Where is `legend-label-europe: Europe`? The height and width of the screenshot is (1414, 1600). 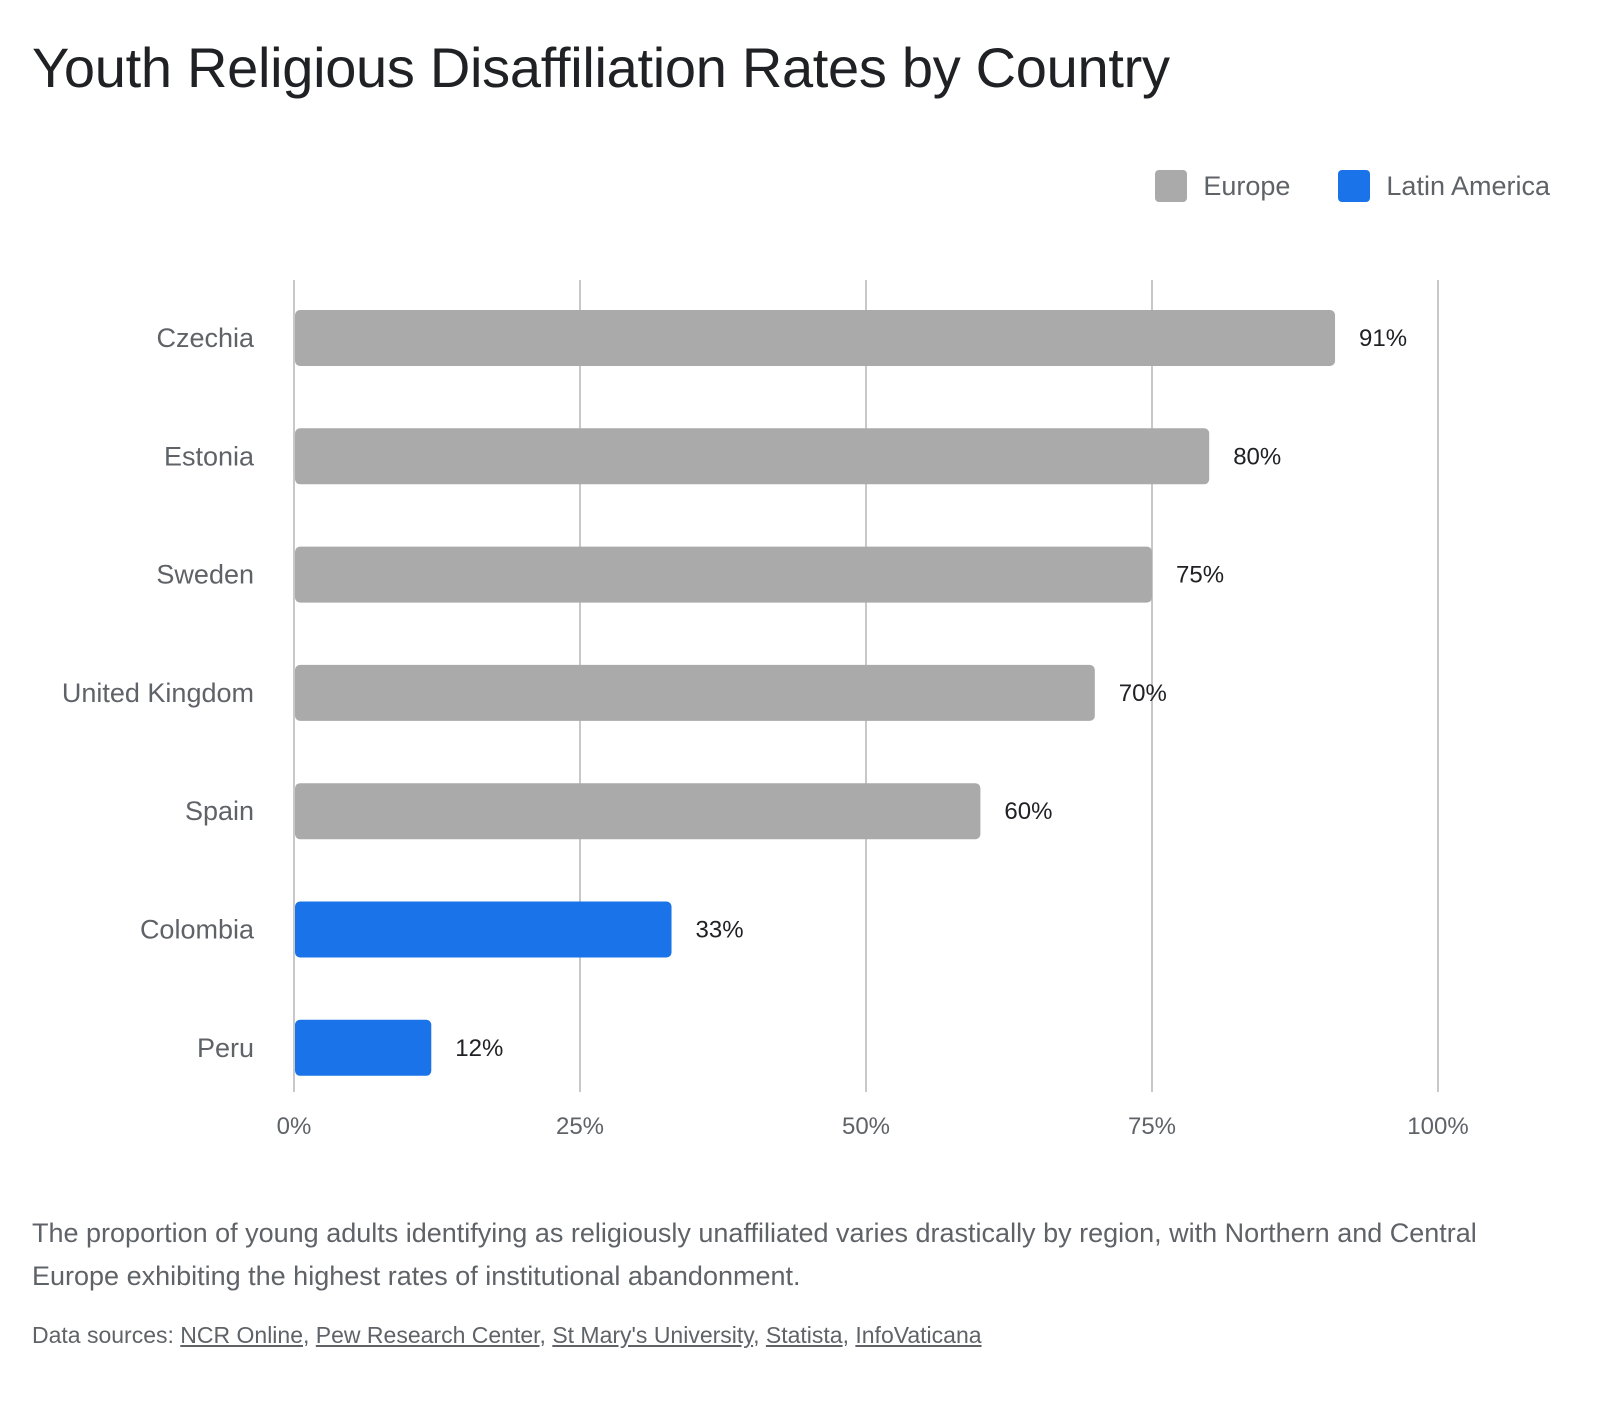
legend-label-europe: Europe is located at coordinates (1247, 185).